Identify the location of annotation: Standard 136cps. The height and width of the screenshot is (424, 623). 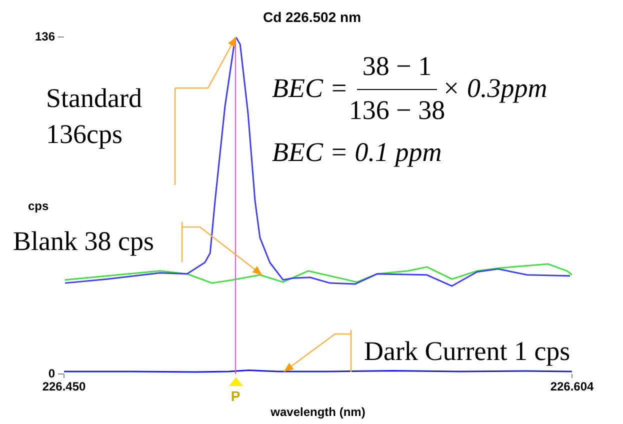
(94, 116).